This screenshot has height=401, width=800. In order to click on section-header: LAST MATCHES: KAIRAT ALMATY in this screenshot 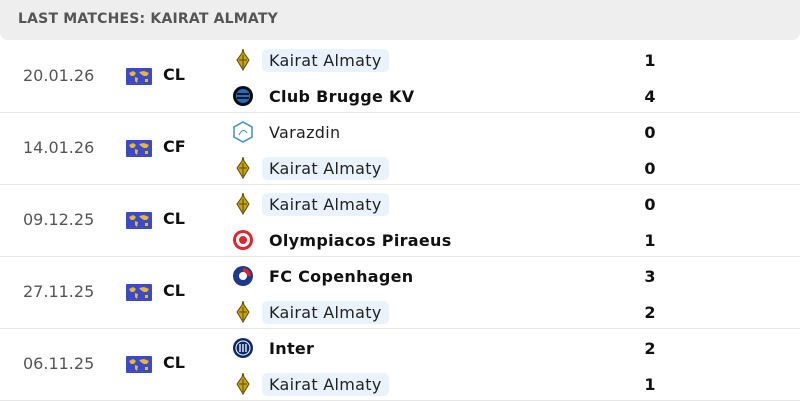, I will do `click(400, 20)`.